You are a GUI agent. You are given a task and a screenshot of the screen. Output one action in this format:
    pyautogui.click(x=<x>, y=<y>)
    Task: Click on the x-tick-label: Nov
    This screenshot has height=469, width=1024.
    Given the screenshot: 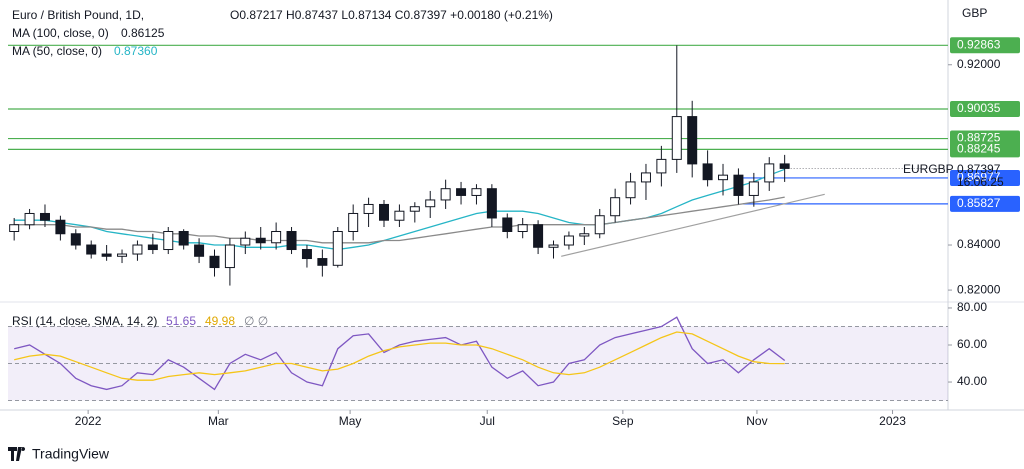 What is the action you would take?
    pyautogui.click(x=756, y=421)
    